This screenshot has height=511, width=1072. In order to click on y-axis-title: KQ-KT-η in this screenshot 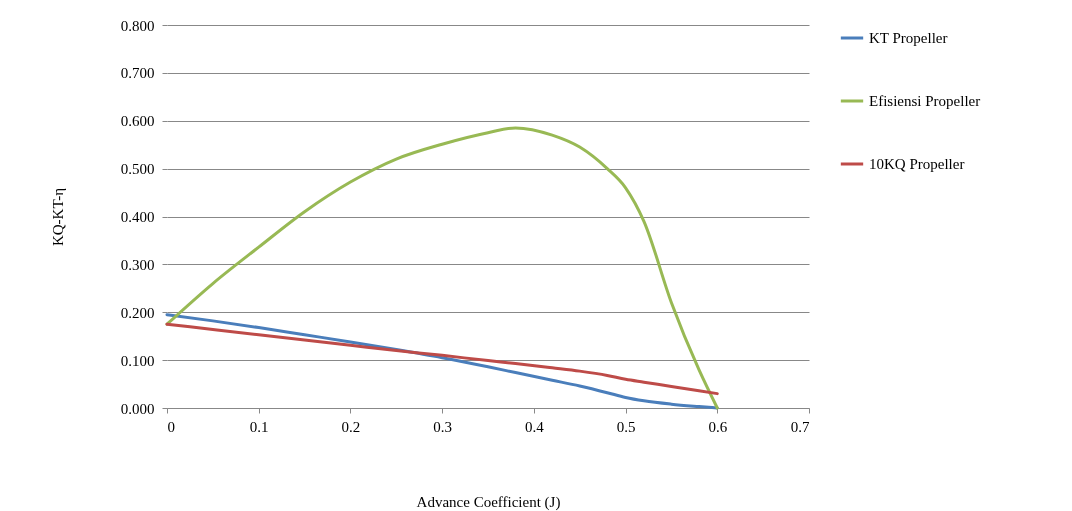, I will do `click(57, 217)`.